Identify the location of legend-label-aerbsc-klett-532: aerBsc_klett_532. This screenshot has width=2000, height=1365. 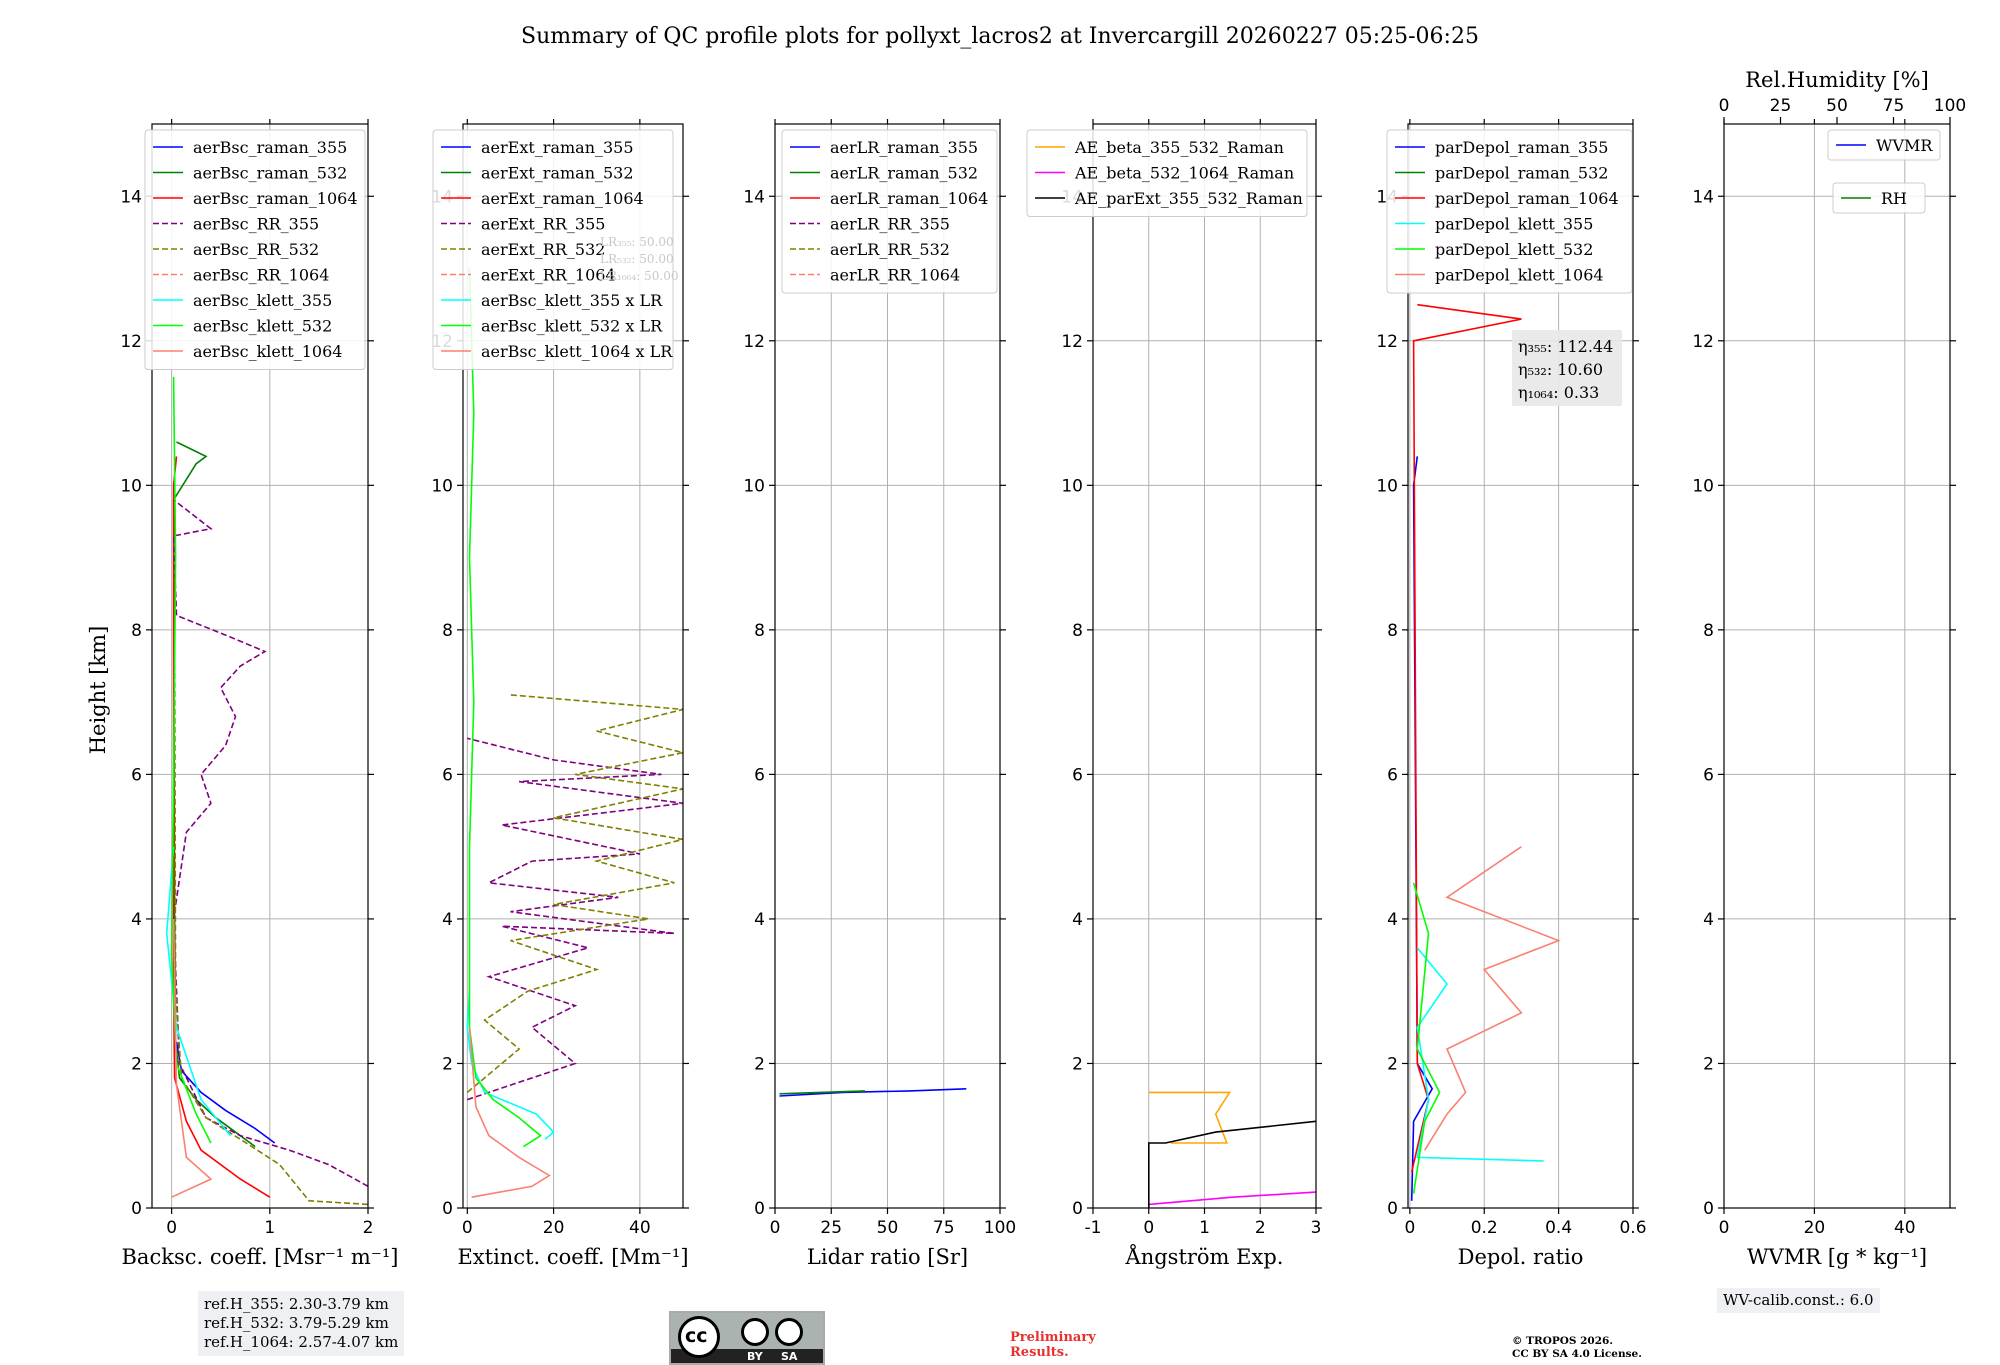
(262, 326).